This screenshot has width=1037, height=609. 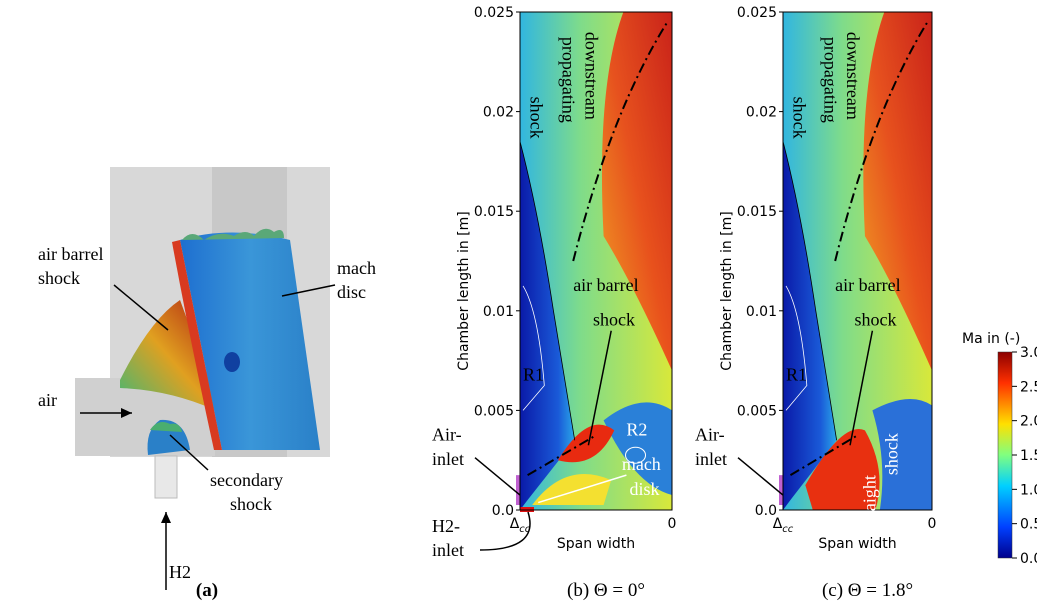 What do you see at coordinates (1028, 353) in the screenshot?
I see `colorbar-tick-label: 3.0` at bounding box center [1028, 353].